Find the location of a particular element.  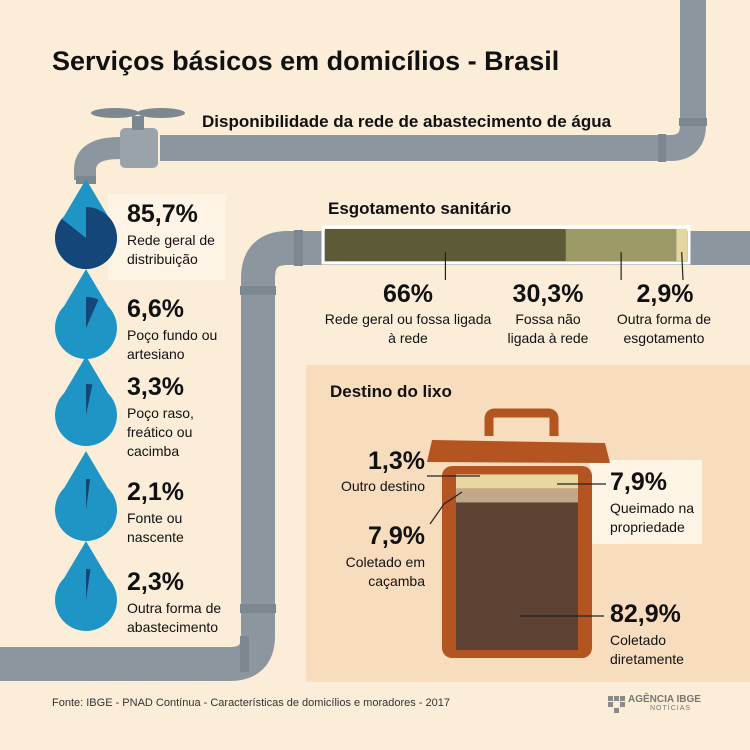

sewage-value-label: 2,9% is located at coordinates (665, 294).